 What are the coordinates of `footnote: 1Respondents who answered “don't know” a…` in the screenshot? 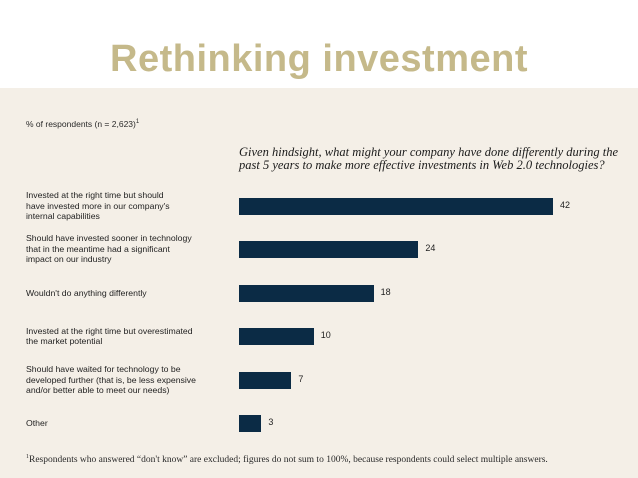 It's located at (321, 459).